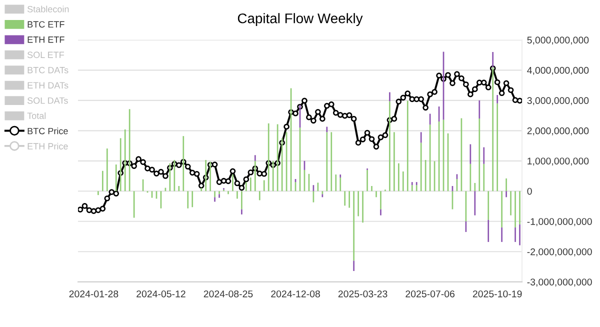  Describe the element at coordinates (559, 222) in the screenshot. I see `y-tick-label: -1,000,000,000` at that location.